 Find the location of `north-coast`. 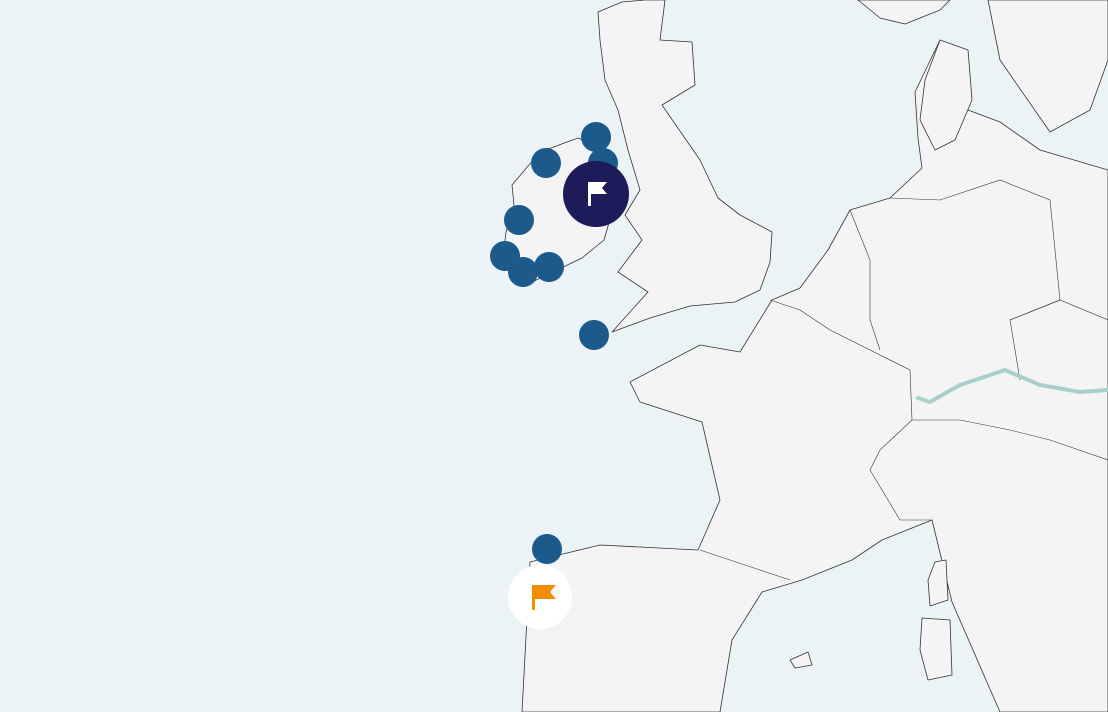

north-coast is located at coordinates (904, 12).